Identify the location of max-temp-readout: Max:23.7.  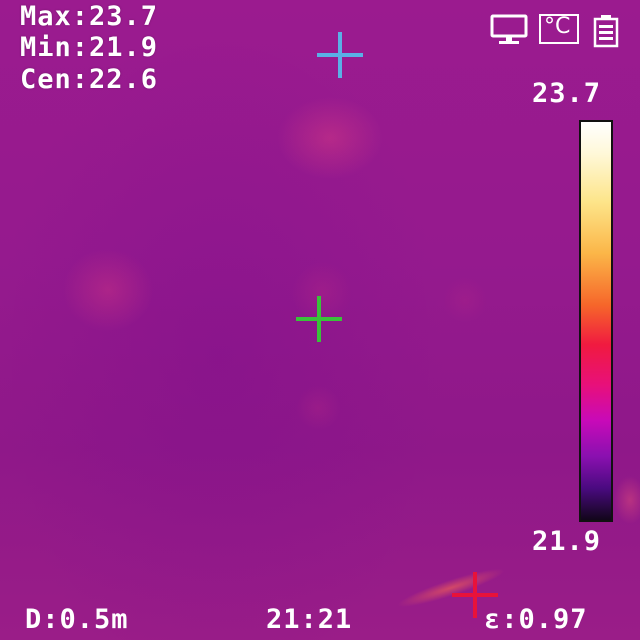
(89, 16).